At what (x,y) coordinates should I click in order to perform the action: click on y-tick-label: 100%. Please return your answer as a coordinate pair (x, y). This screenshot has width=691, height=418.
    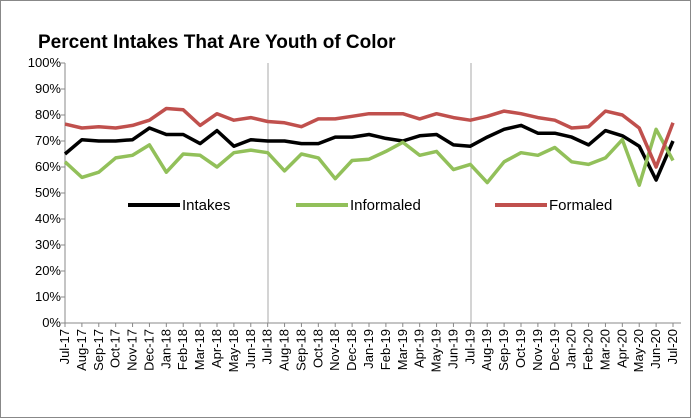
    Looking at the image, I should click on (45, 62).